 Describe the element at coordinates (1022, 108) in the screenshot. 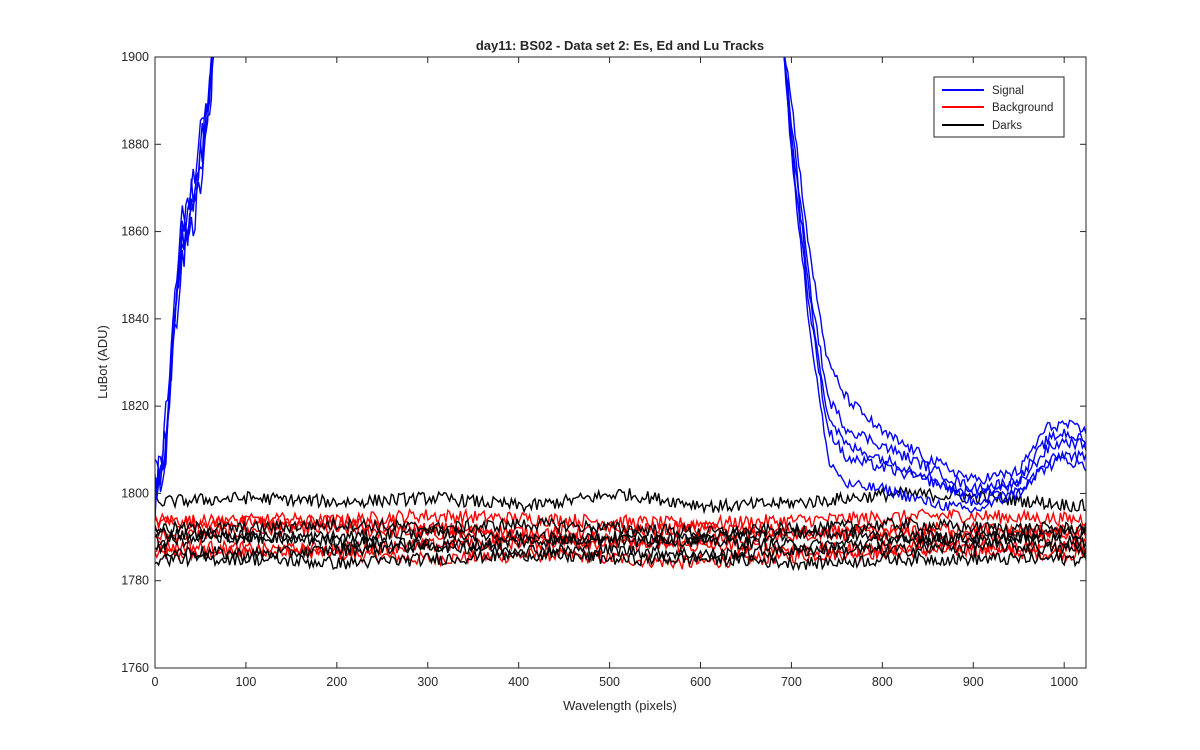

I see `legend-label-background: Background` at that location.